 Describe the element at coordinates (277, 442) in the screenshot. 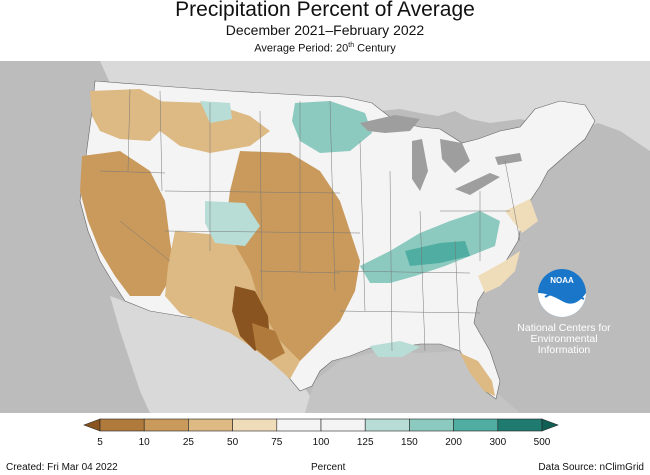

I see `legend-tick-label: 75` at that location.